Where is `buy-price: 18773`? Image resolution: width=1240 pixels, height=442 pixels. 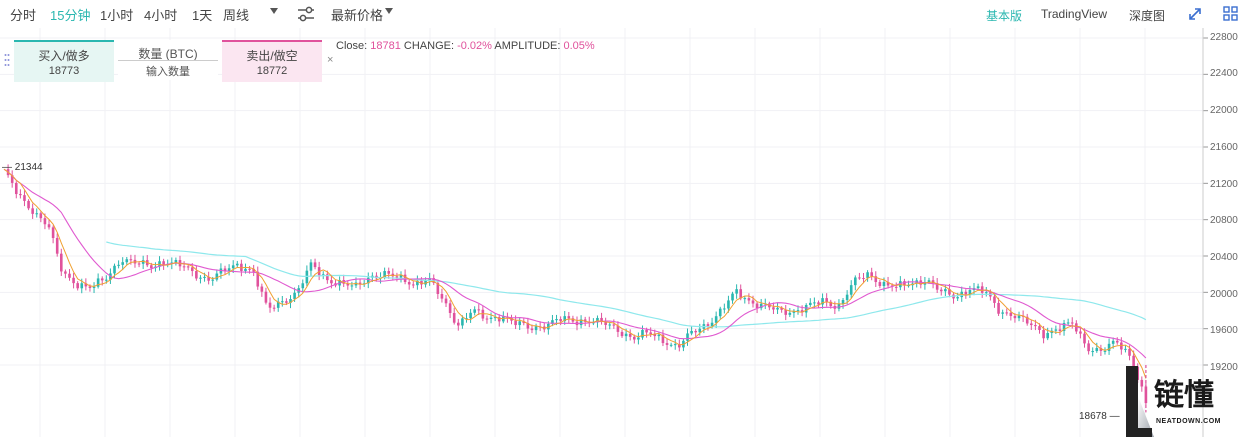
buy-price: 18773 is located at coordinates (64, 71).